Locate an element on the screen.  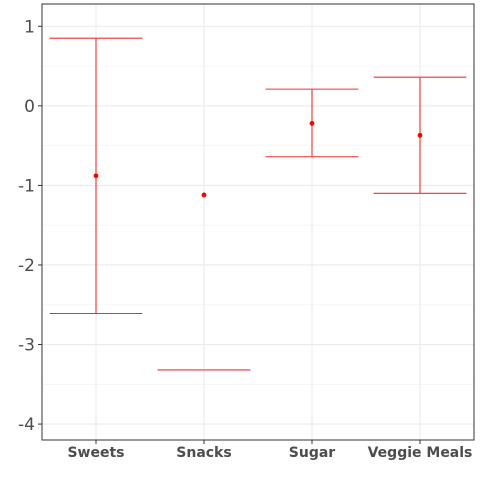
x-axis: Sweets Snacks Sugar Veggie Meals is located at coordinates (269, 450).